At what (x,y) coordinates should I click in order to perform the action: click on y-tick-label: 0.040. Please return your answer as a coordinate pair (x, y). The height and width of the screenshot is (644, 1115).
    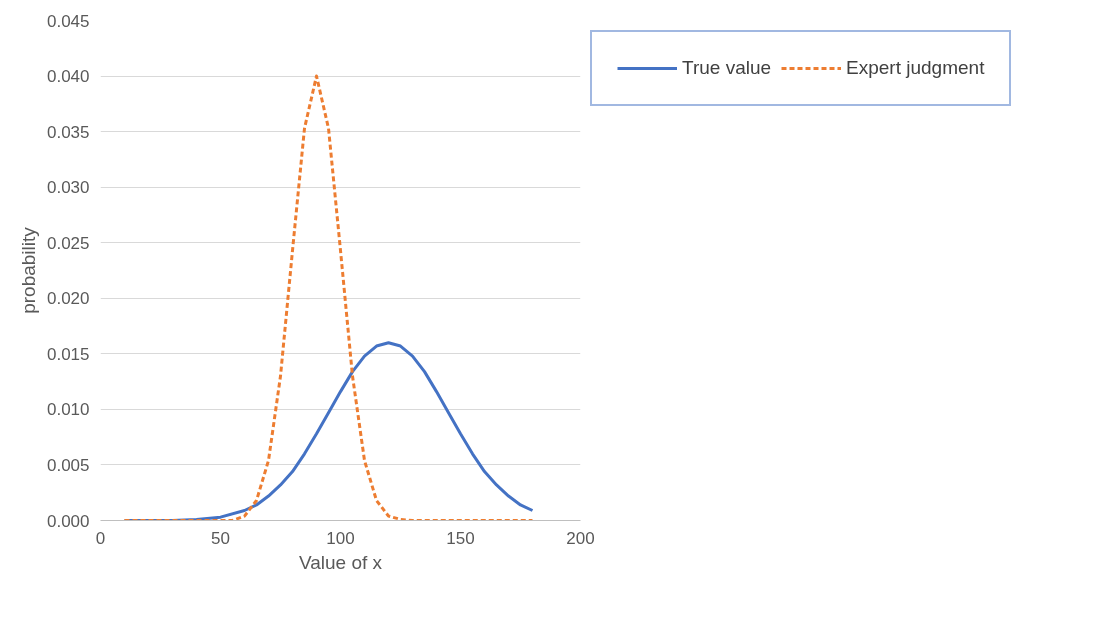
    Looking at the image, I should click on (68, 77).